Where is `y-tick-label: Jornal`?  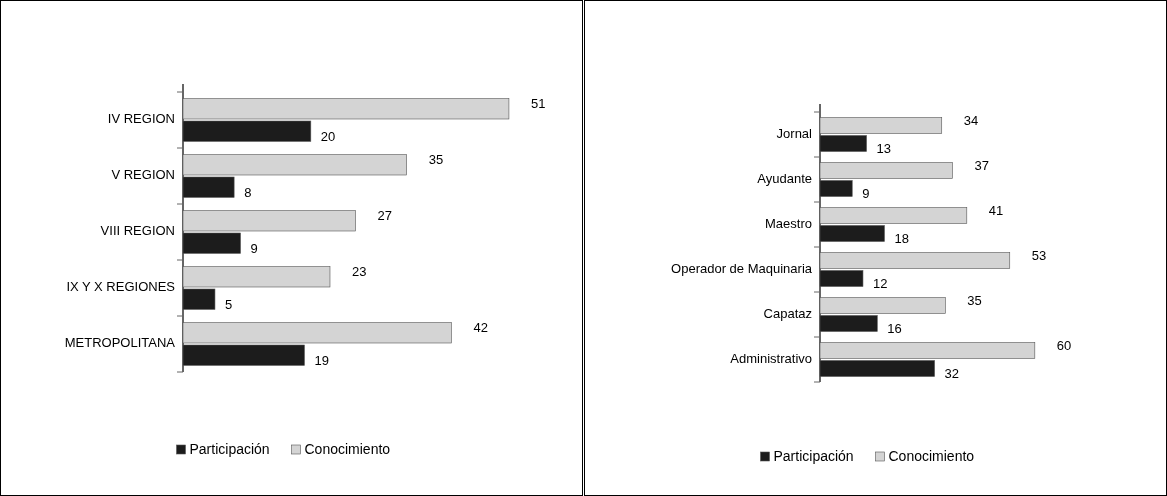
y-tick-label: Jornal is located at coordinates (794, 133).